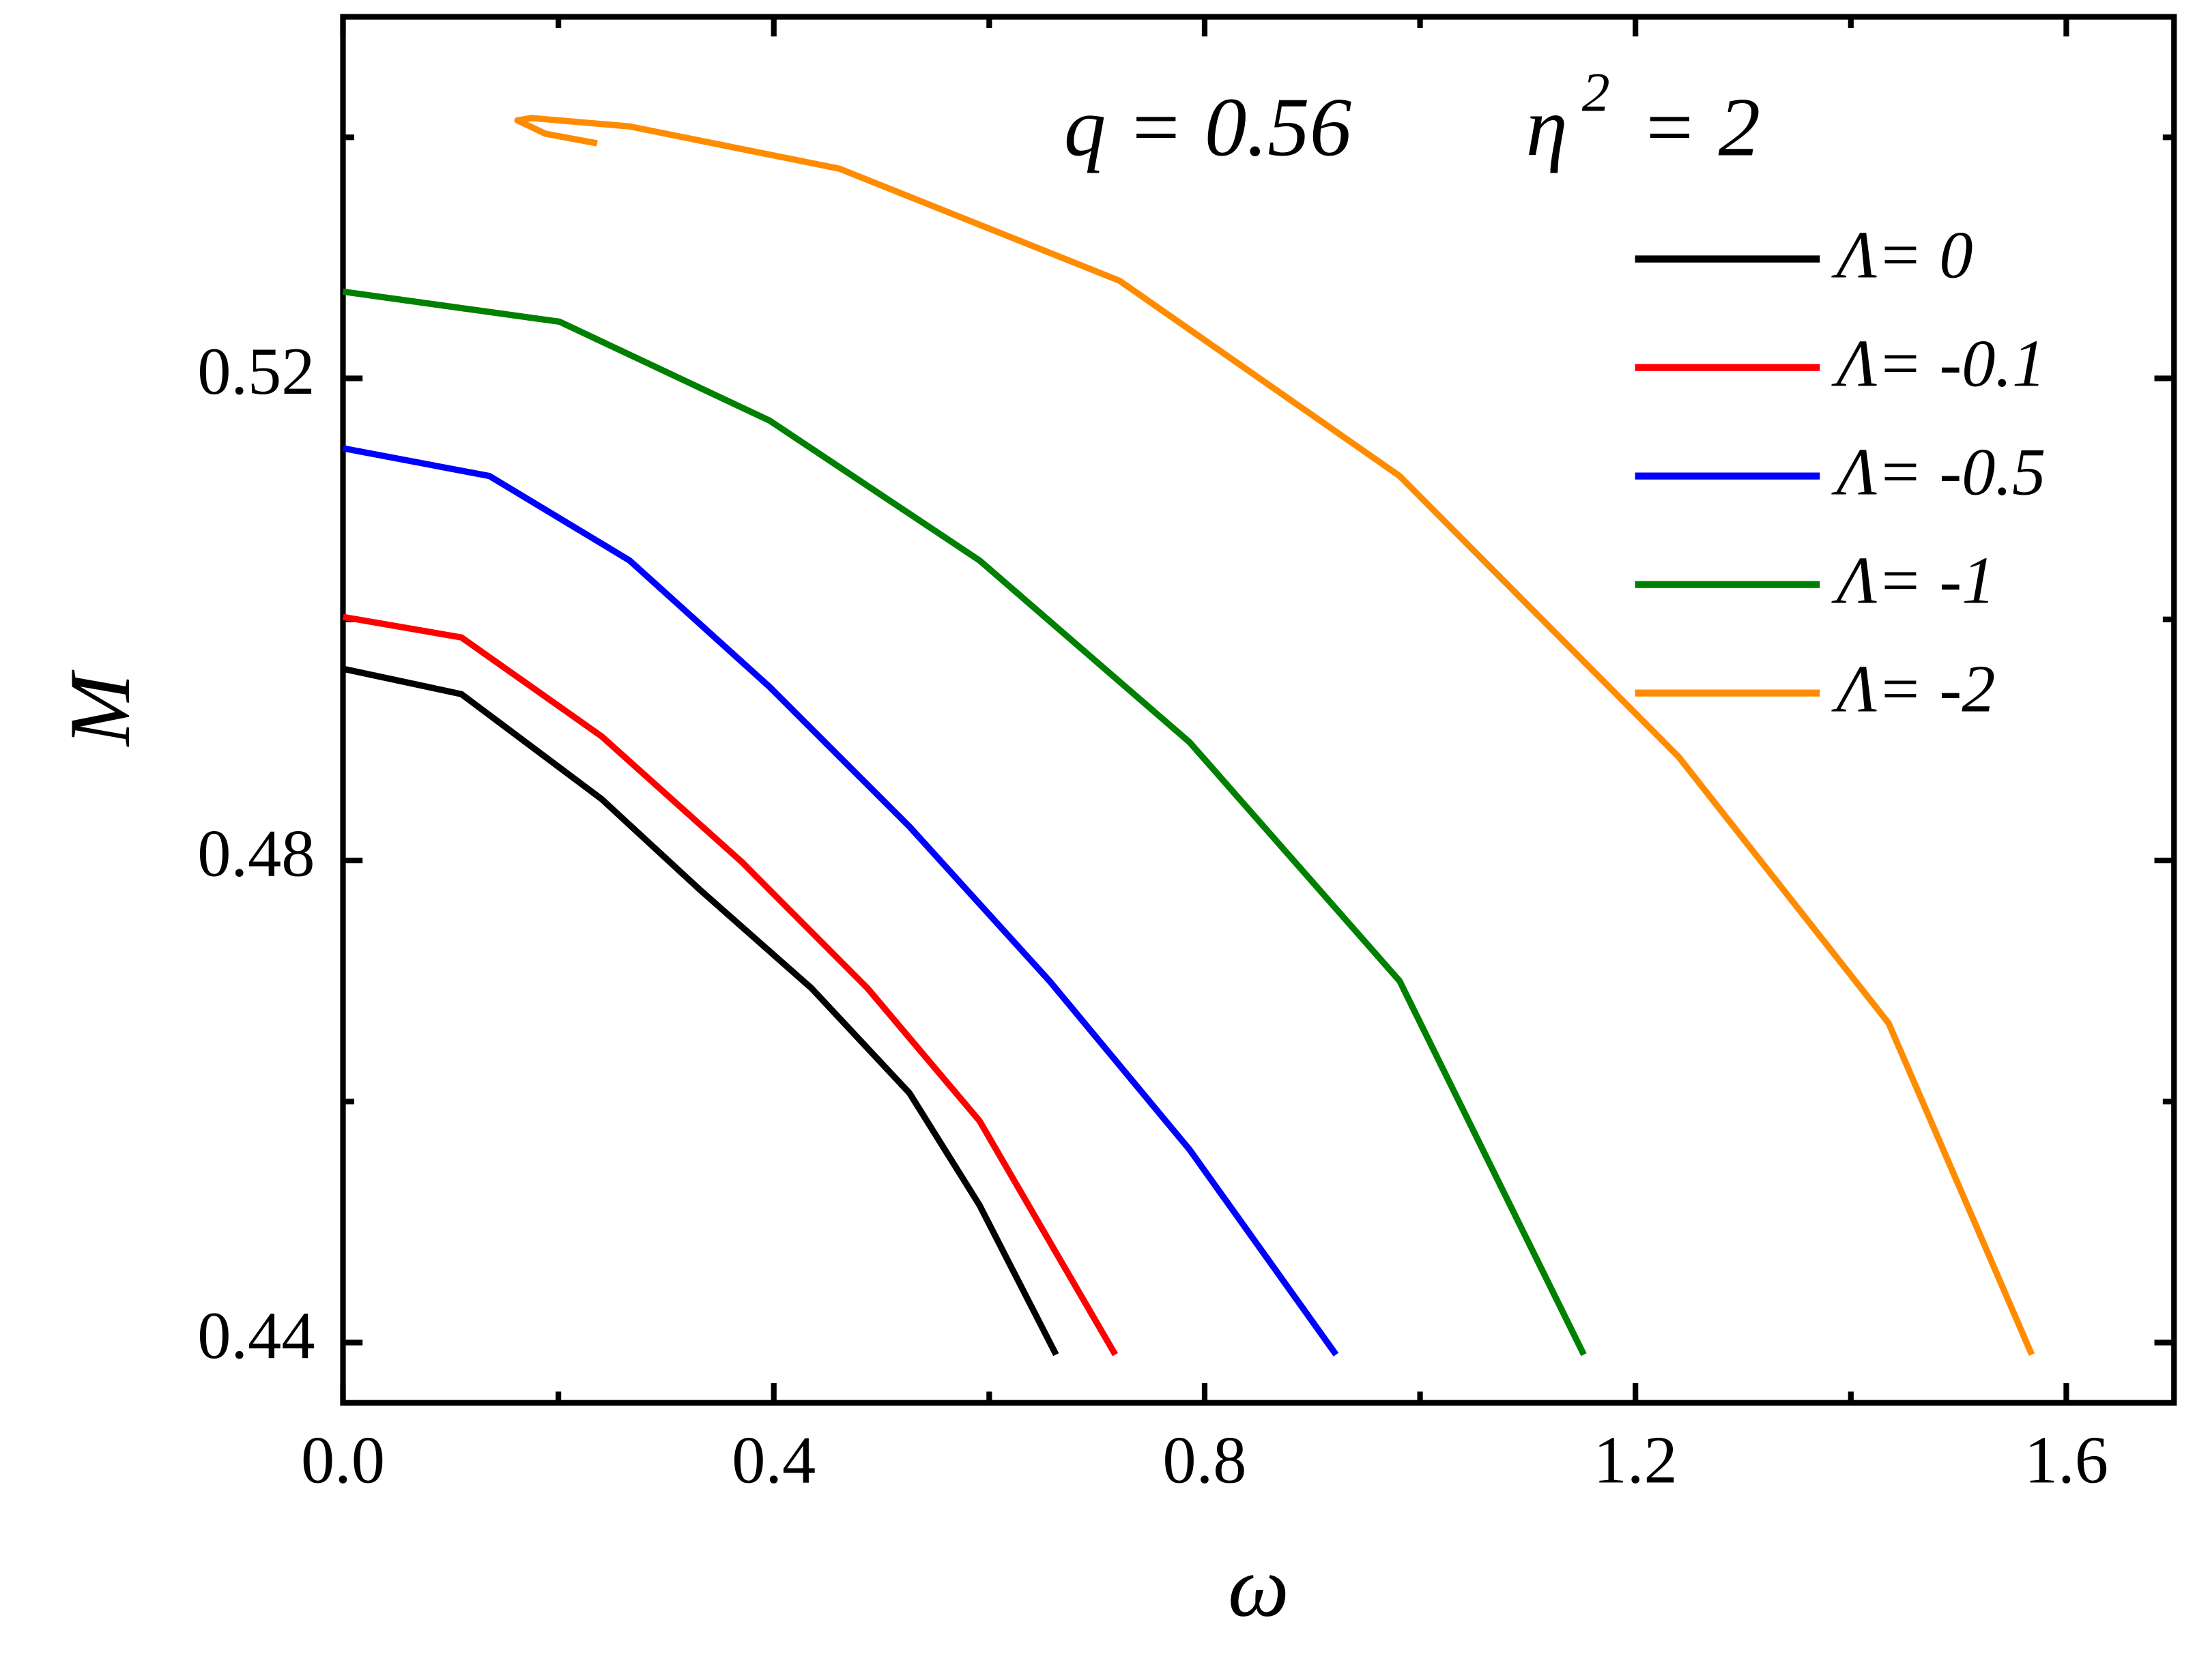 This screenshot has height=1680, width=2195. What do you see at coordinates (2066, 1460) in the screenshot?
I see `x-tick-label: 1.6` at bounding box center [2066, 1460].